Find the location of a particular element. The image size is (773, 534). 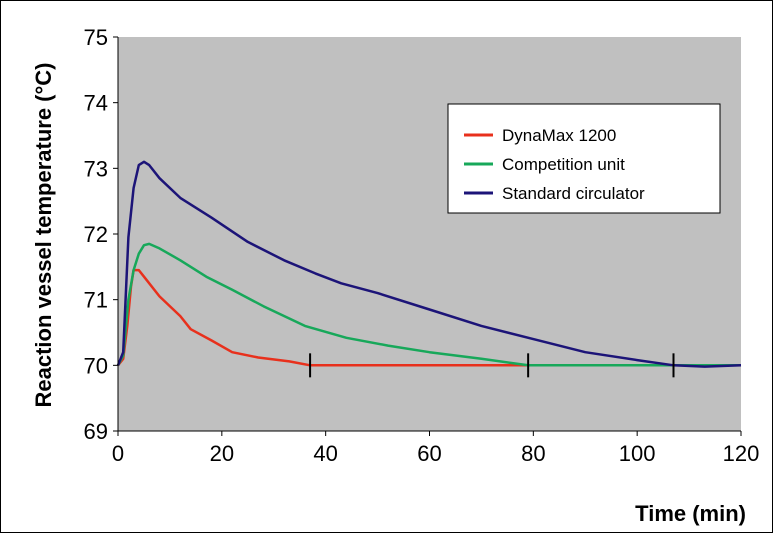

x-tick-label-60: 60 is located at coordinates (429, 453).